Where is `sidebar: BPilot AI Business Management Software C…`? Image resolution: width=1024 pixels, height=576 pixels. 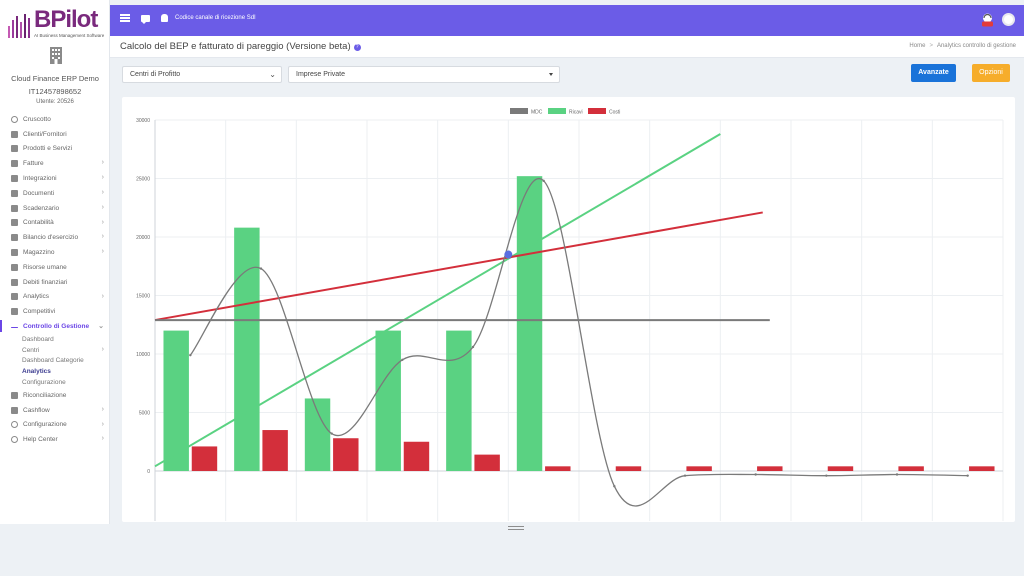 sidebar: BPilot AI Business Management Software C… is located at coordinates (55, 262).